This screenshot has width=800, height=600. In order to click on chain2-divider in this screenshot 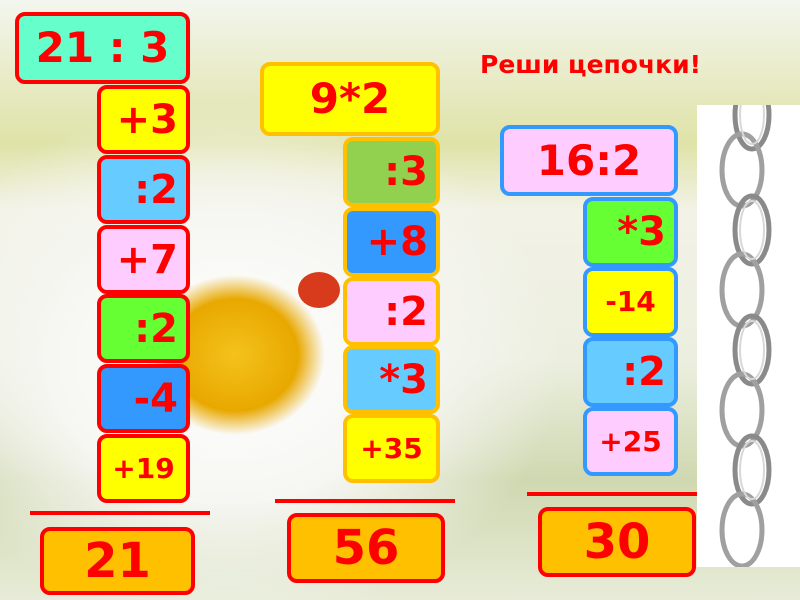, I will do `click(365, 501)`.